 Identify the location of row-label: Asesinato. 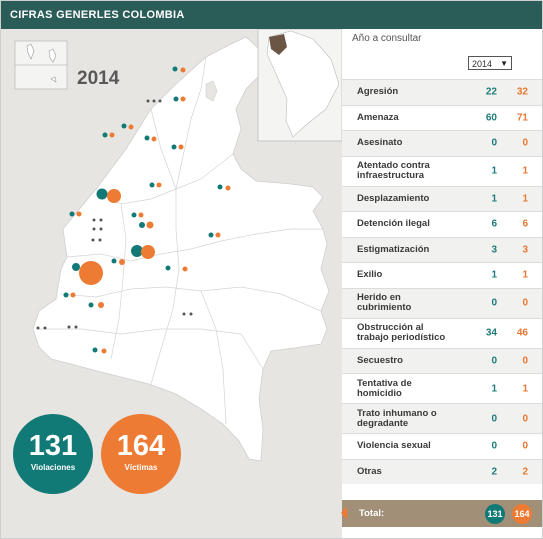
(380, 143).